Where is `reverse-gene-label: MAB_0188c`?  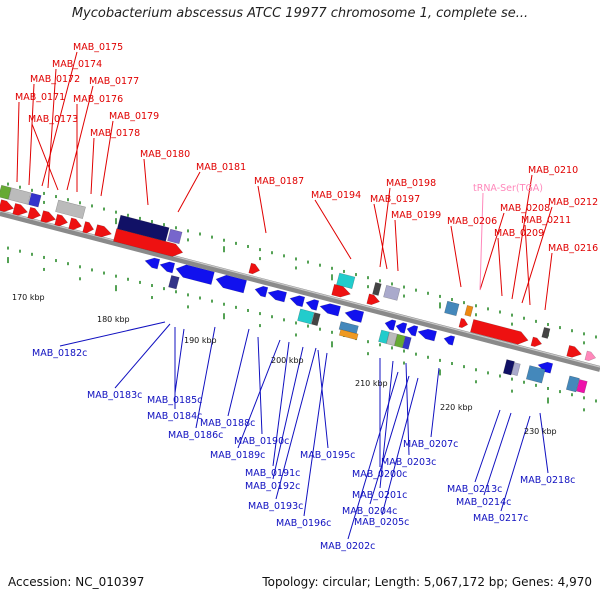
reverse-gene-label: MAB_0188c is located at coordinates (227, 423).